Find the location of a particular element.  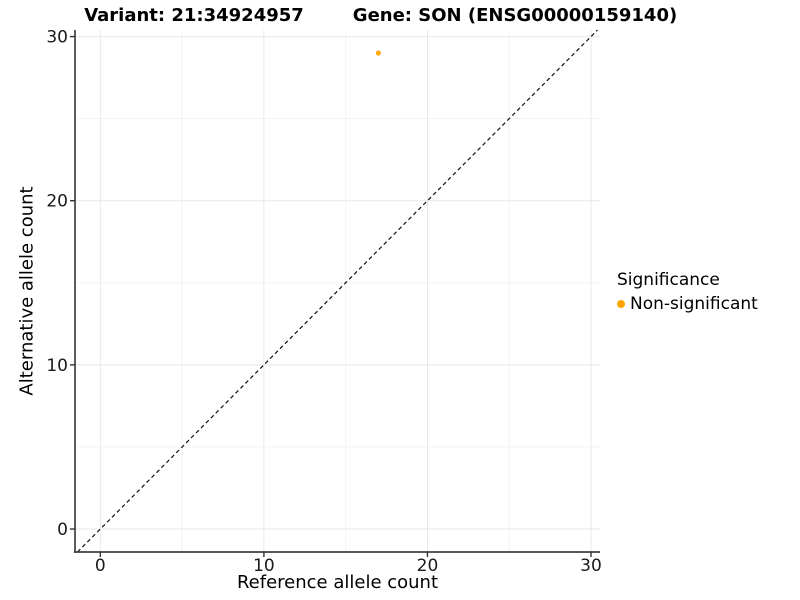

legend-item: Non-significant is located at coordinates (687, 304).